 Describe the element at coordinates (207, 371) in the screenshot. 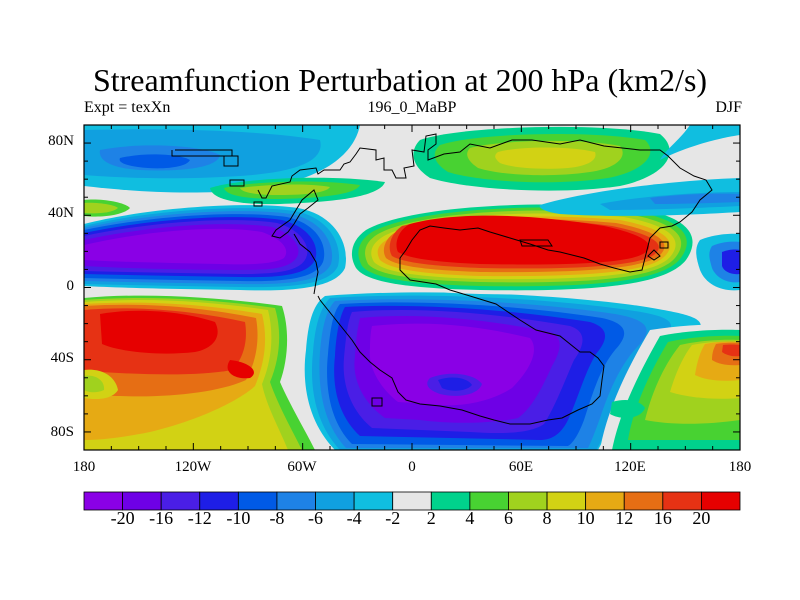

I see `south-pacific-positive-anomaly` at that location.